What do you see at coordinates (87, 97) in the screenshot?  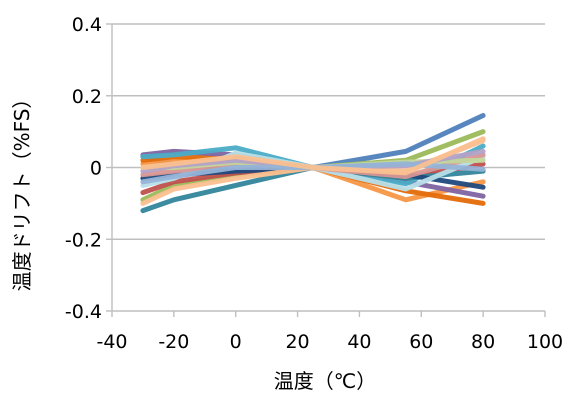 I see `y-tick-label: 0.2` at bounding box center [87, 97].